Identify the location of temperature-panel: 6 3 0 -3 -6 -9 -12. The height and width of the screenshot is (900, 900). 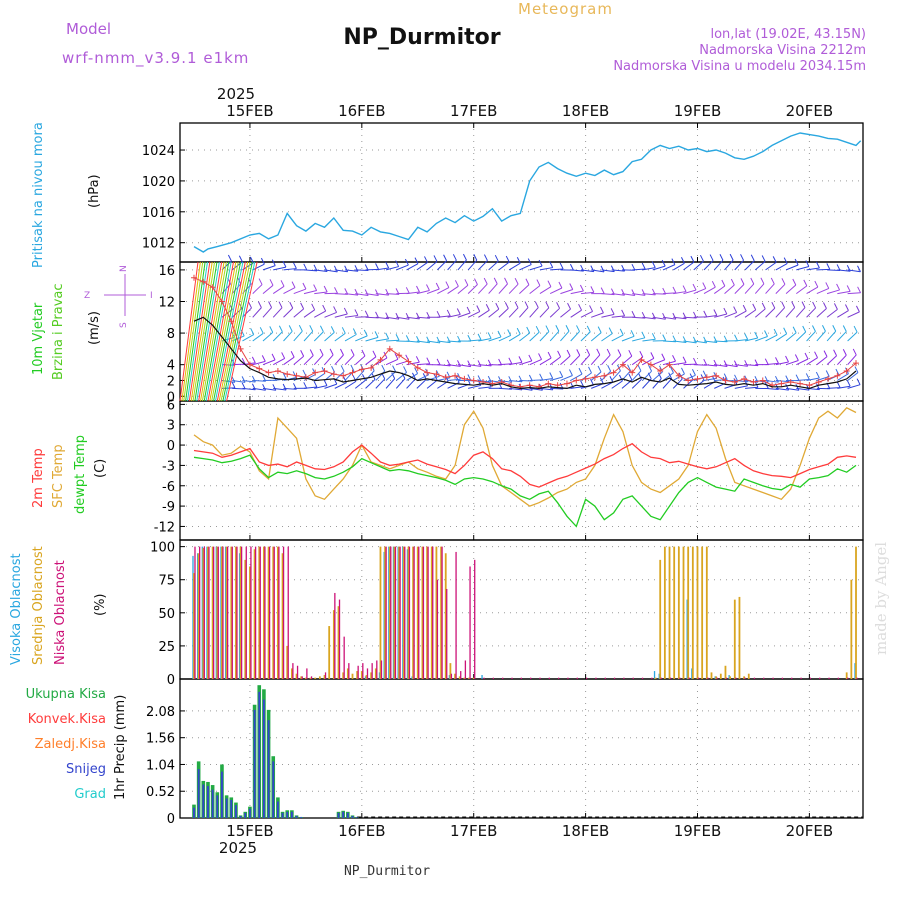
(509, 469).